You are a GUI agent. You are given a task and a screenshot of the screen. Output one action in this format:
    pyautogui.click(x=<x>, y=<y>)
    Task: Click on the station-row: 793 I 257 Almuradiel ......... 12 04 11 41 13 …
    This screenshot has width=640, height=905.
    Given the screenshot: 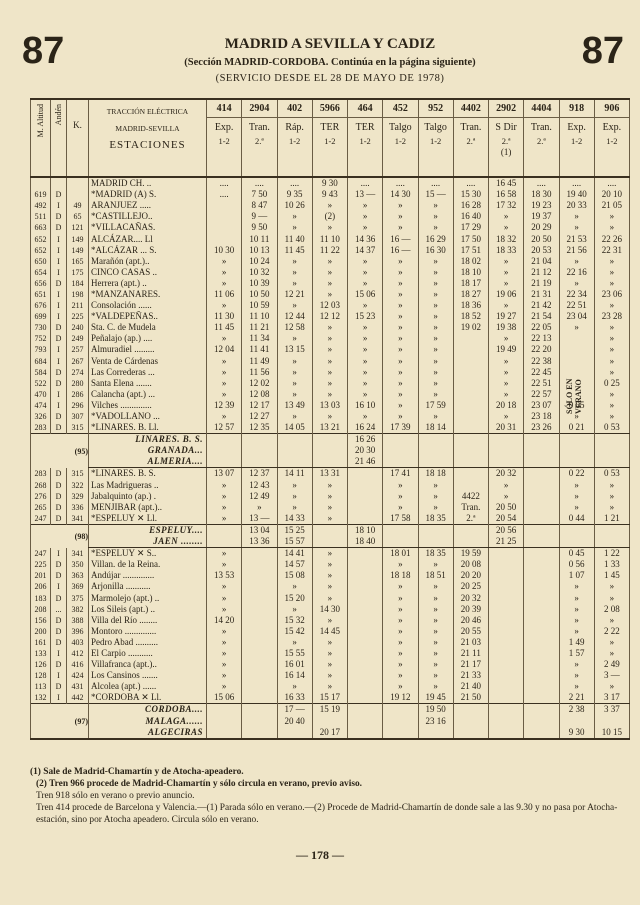 What is the action you would take?
    pyautogui.click(x=330, y=350)
    